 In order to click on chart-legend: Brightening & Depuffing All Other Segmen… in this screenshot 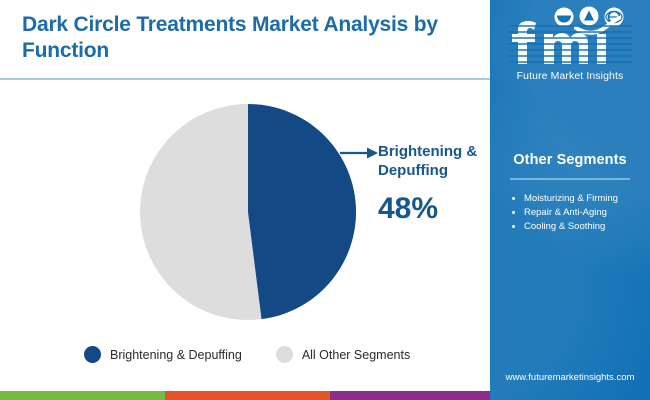, I will do `click(247, 354)`.